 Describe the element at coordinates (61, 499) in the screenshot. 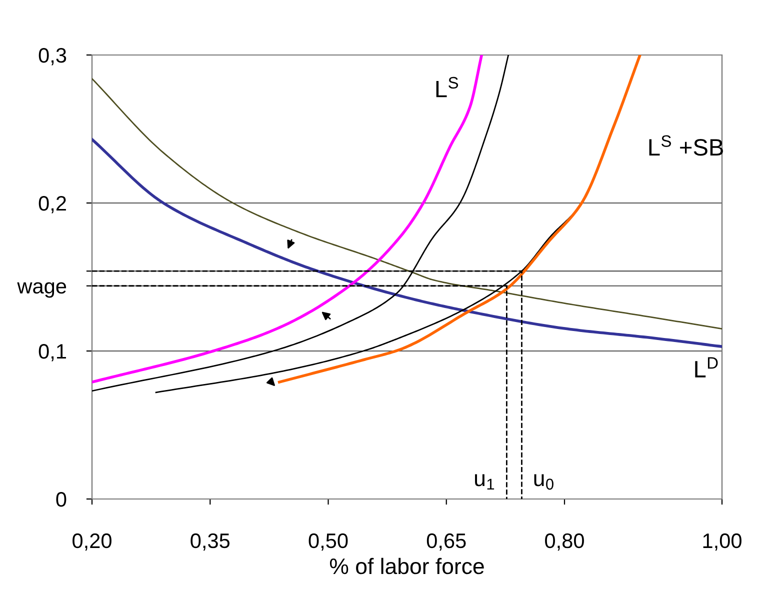

I see `y-tick-label: 0` at that location.